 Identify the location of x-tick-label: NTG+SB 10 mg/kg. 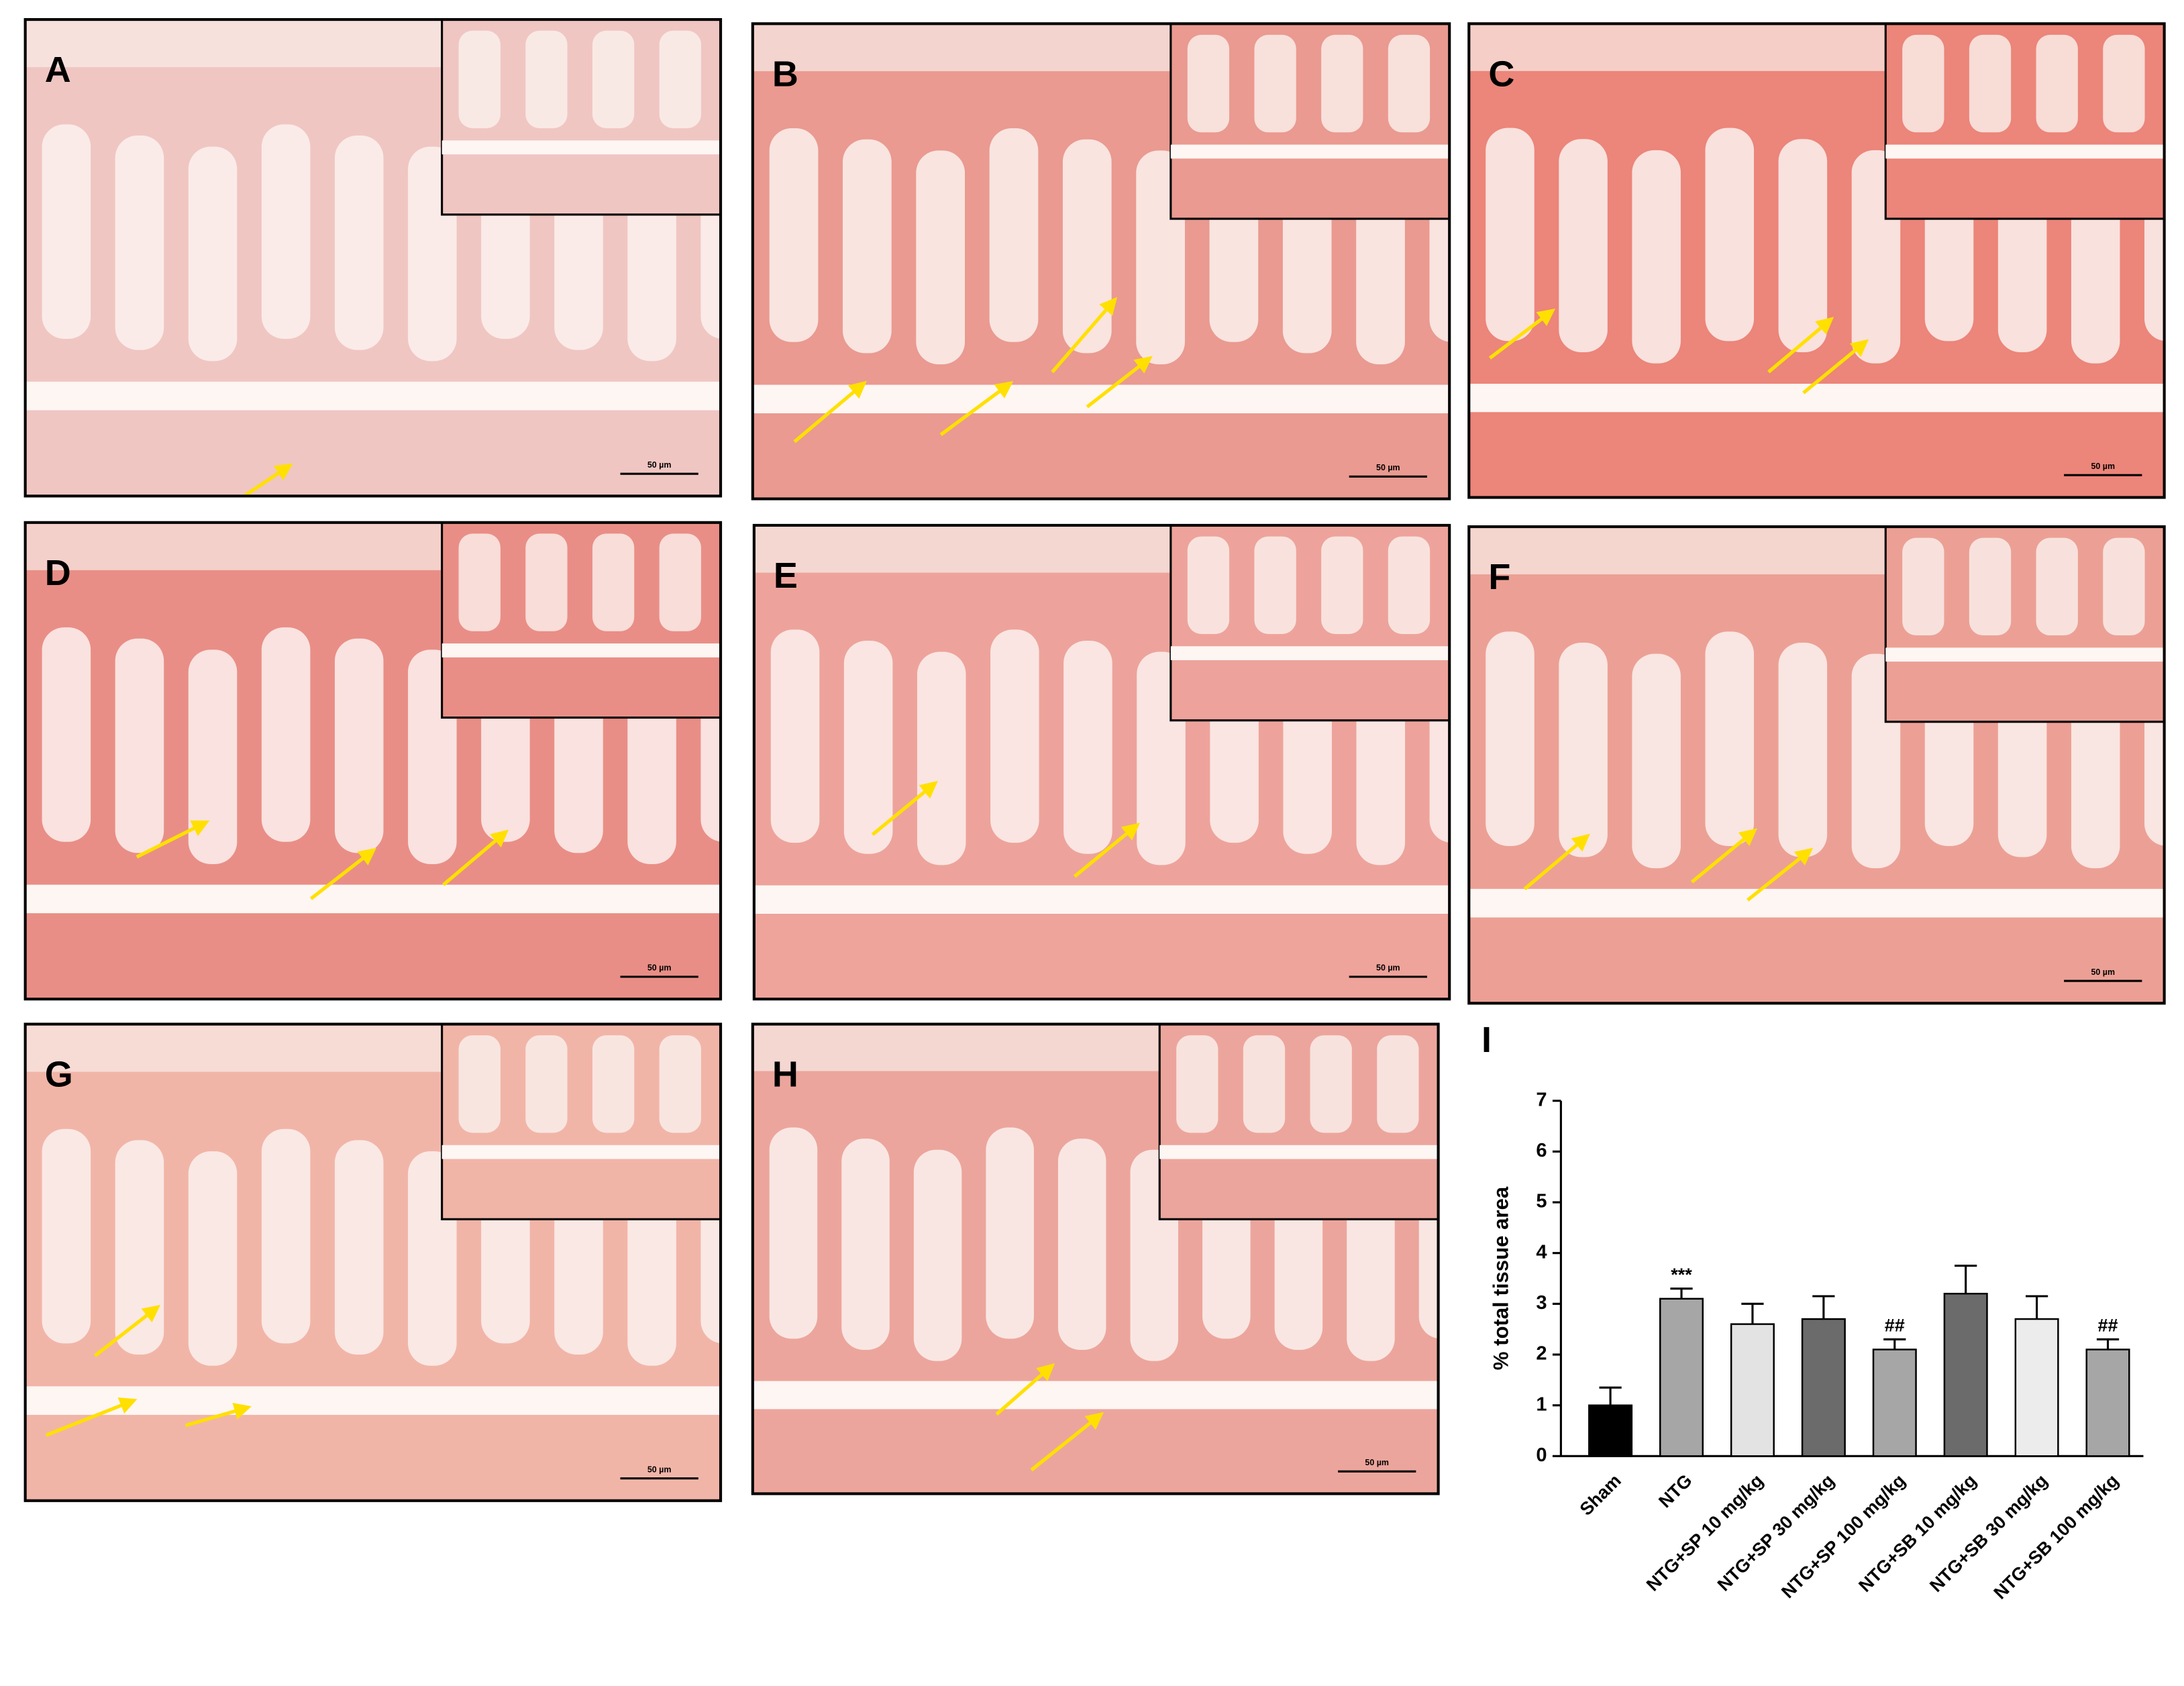
(1918, 1533).